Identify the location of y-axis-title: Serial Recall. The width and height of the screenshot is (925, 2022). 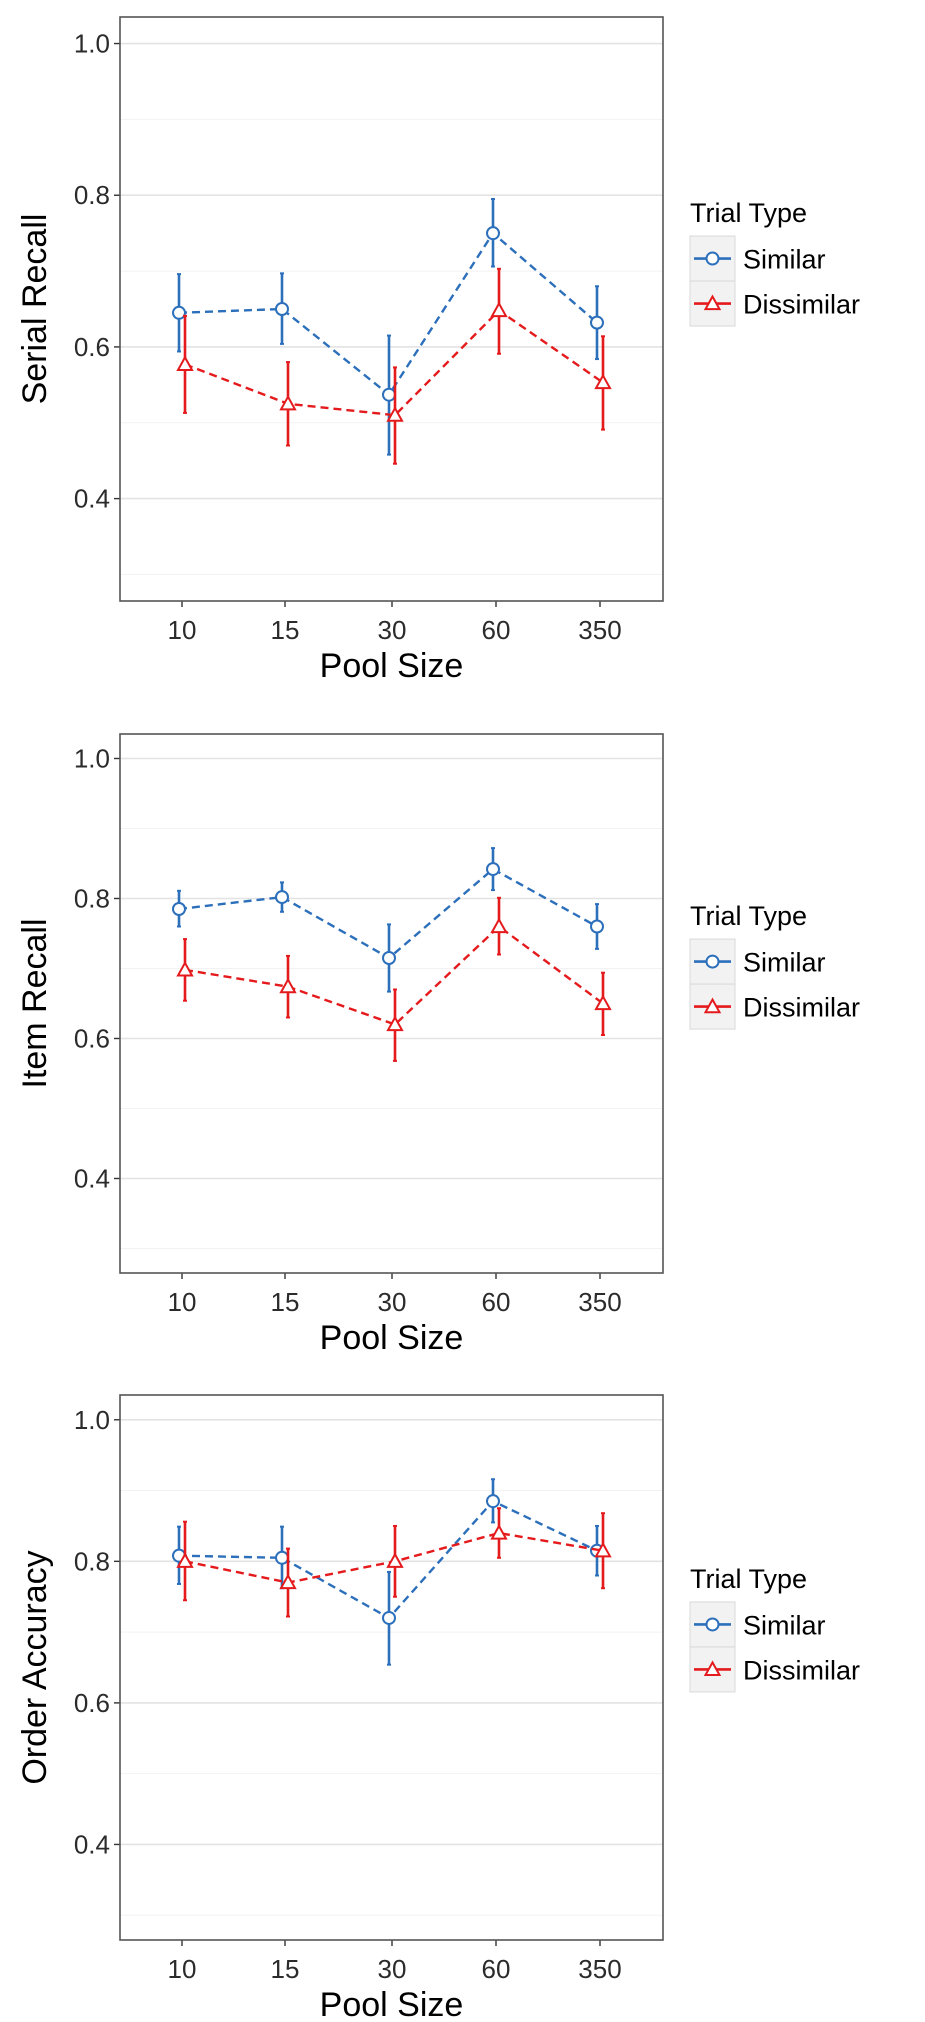
(35, 309).